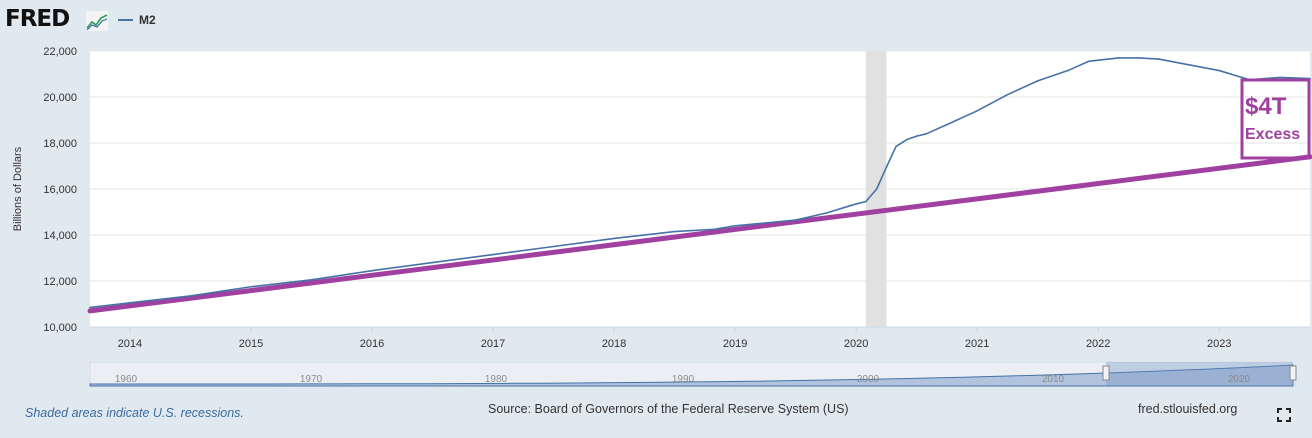 The height and width of the screenshot is (438, 1312). What do you see at coordinates (134, 413) in the screenshot?
I see `recession-note: Shaded areas indicate U.S. recessions.` at bounding box center [134, 413].